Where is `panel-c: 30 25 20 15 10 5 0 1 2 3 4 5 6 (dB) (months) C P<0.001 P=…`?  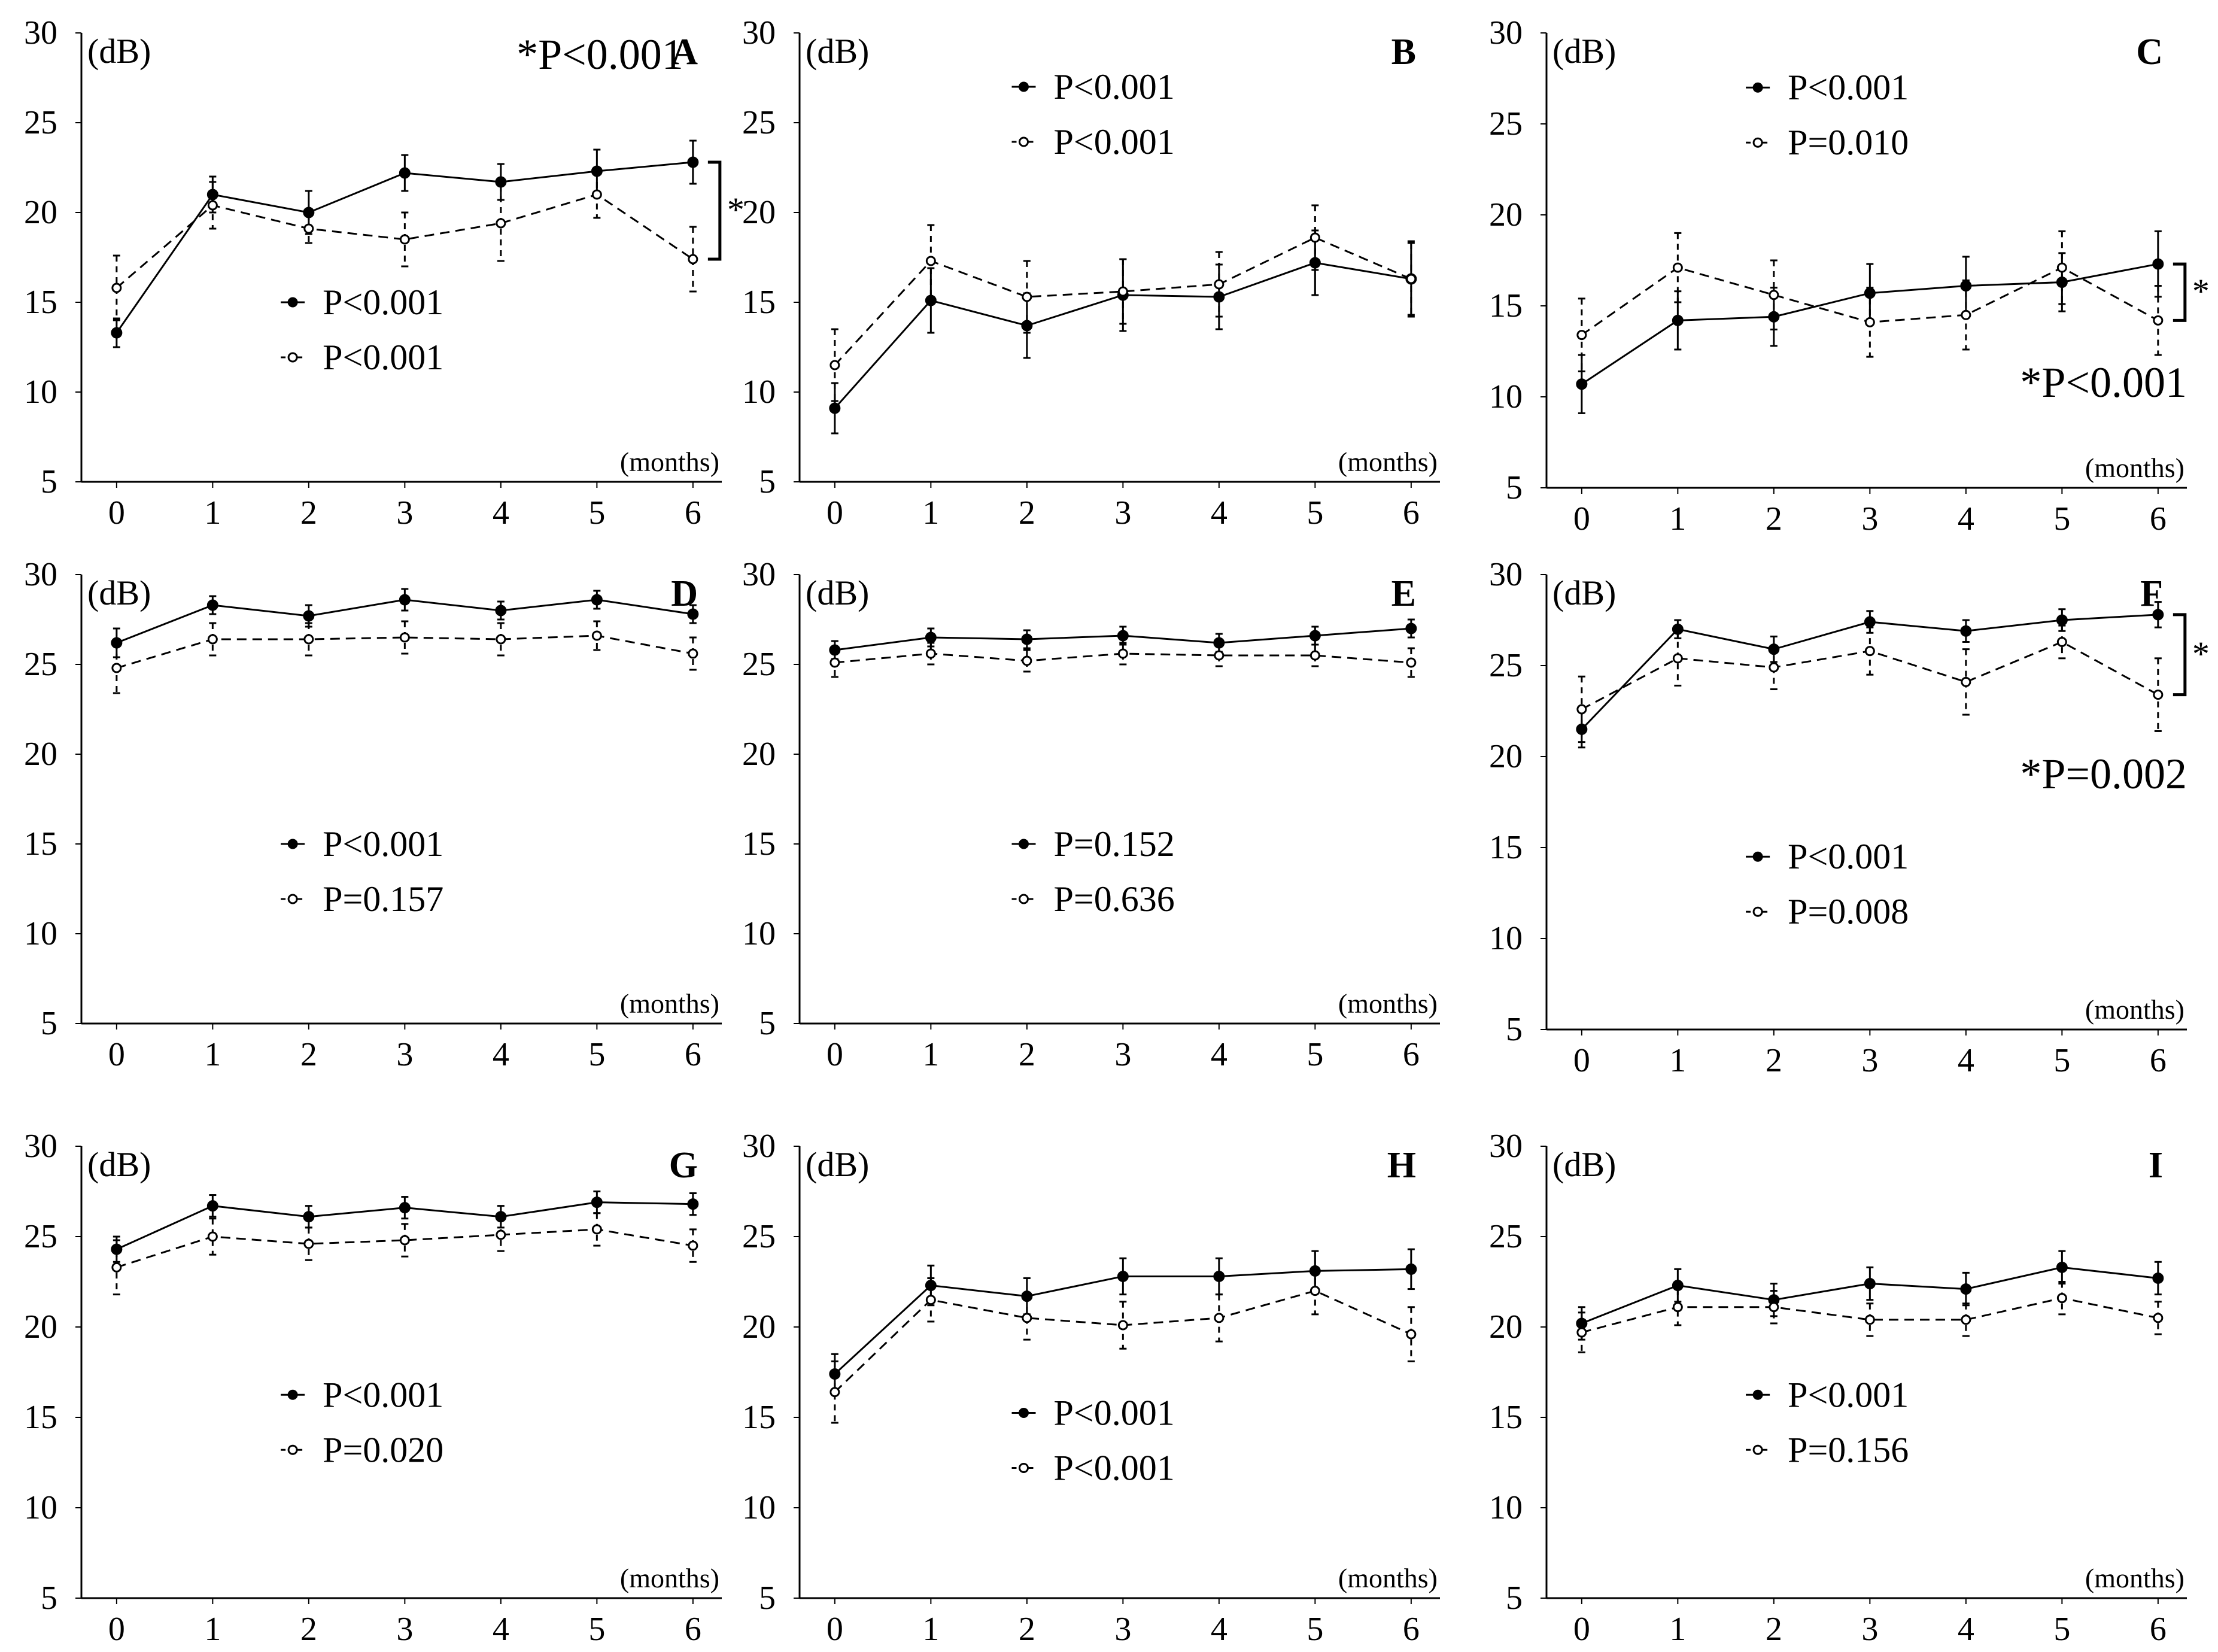 panel-c: 30 25 20 15 10 5 0 1 2 3 4 5 6 (dB) (months) C P<0.001 P=… is located at coordinates (1849, 275).